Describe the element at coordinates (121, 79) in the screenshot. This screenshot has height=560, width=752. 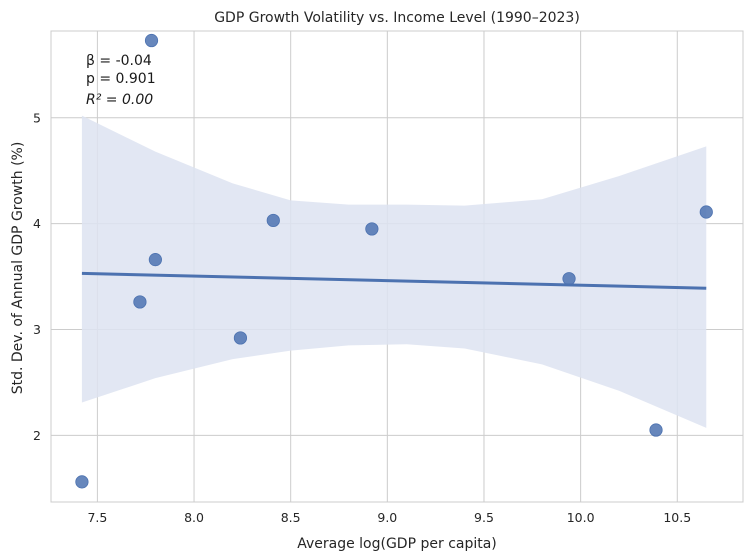
I see `p-value-annotation: p = 0.901` at that location.